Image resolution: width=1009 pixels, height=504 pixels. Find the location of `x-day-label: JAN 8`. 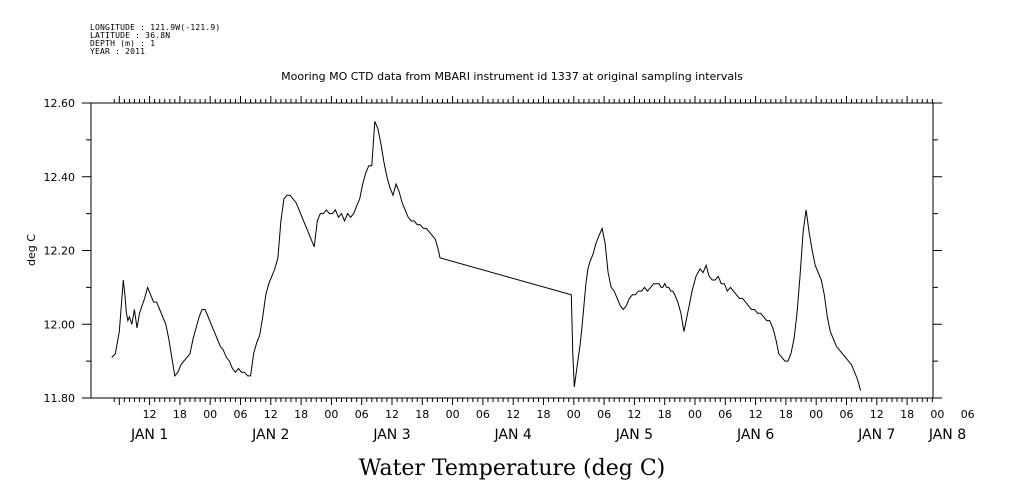

x-day-label: JAN 8 is located at coordinates (947, 435).